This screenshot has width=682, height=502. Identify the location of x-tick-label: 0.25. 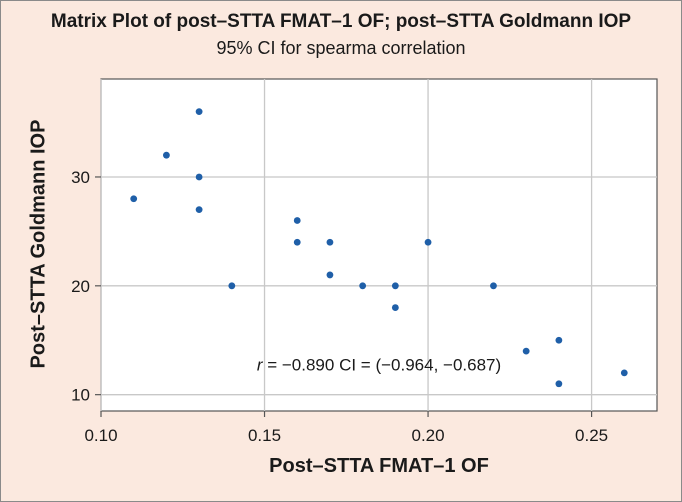
(591, 435).